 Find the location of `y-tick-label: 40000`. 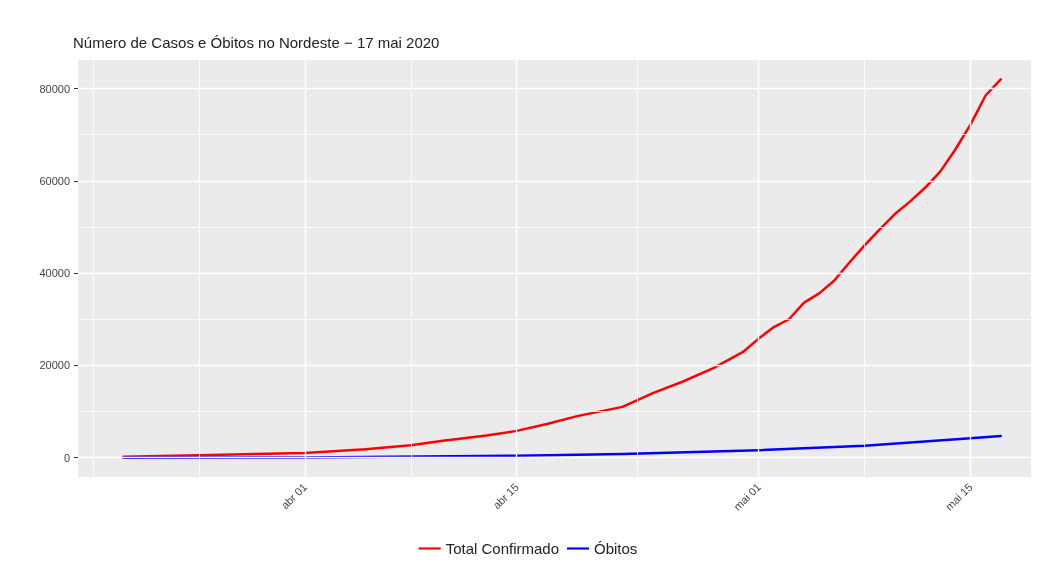

y-tick-label: 40000 is located at coordinates (54, 273).